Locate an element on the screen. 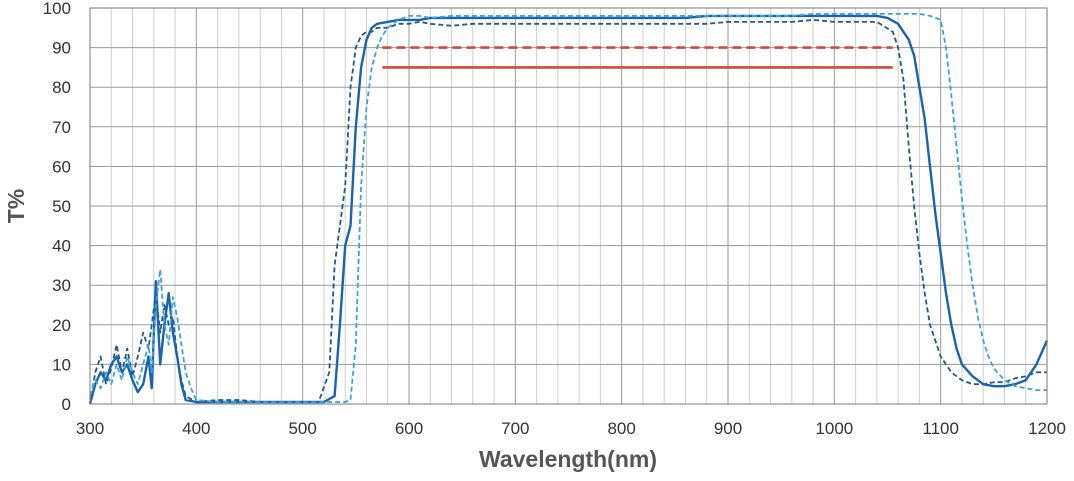  y-tick-label: 90 is located at coordinates (61, 48).